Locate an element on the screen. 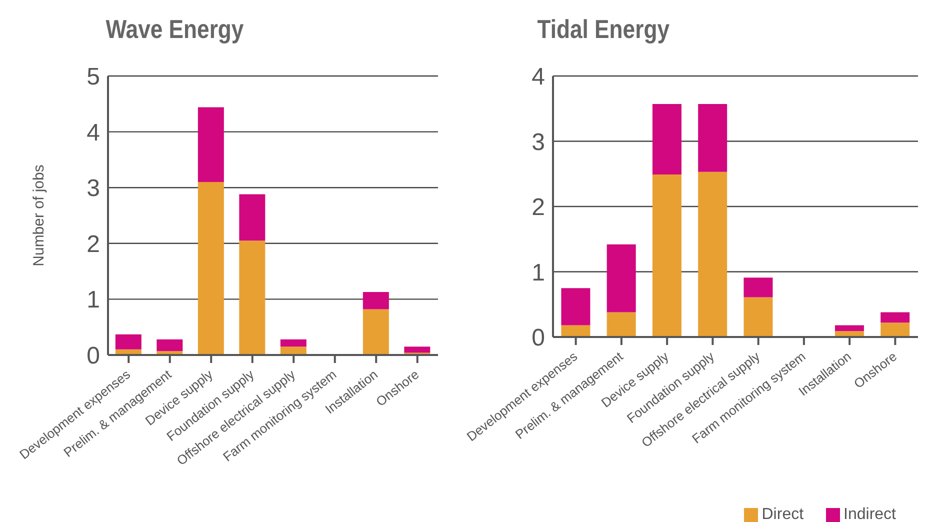 Image resolution: width=935 pixels, height=522 pixels. legend-label: Direct is located at coordinates (783, 514).